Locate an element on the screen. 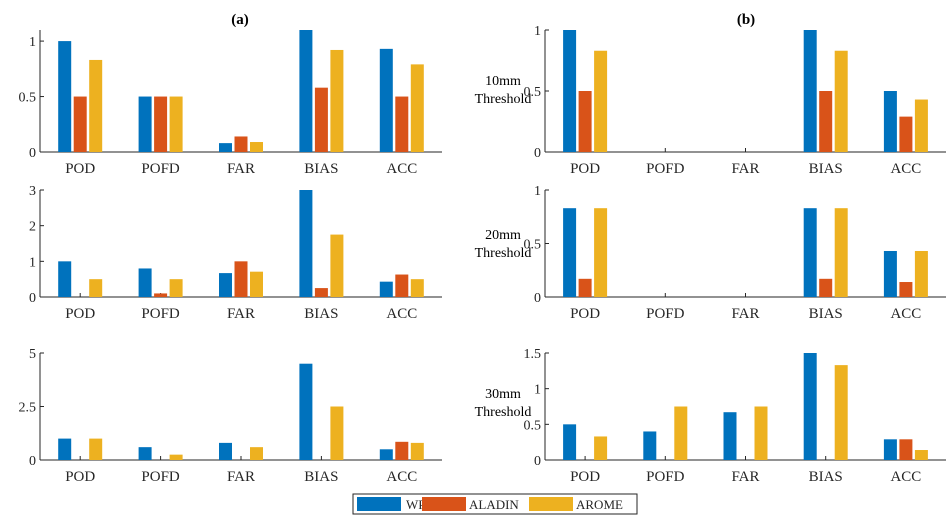 Image resolution: width=947 pixels, height=516 pixels. subplot-a-row3: 0 2.5 5 POD POFD FAR BIAS ACC is located at coordinates (230, 416).